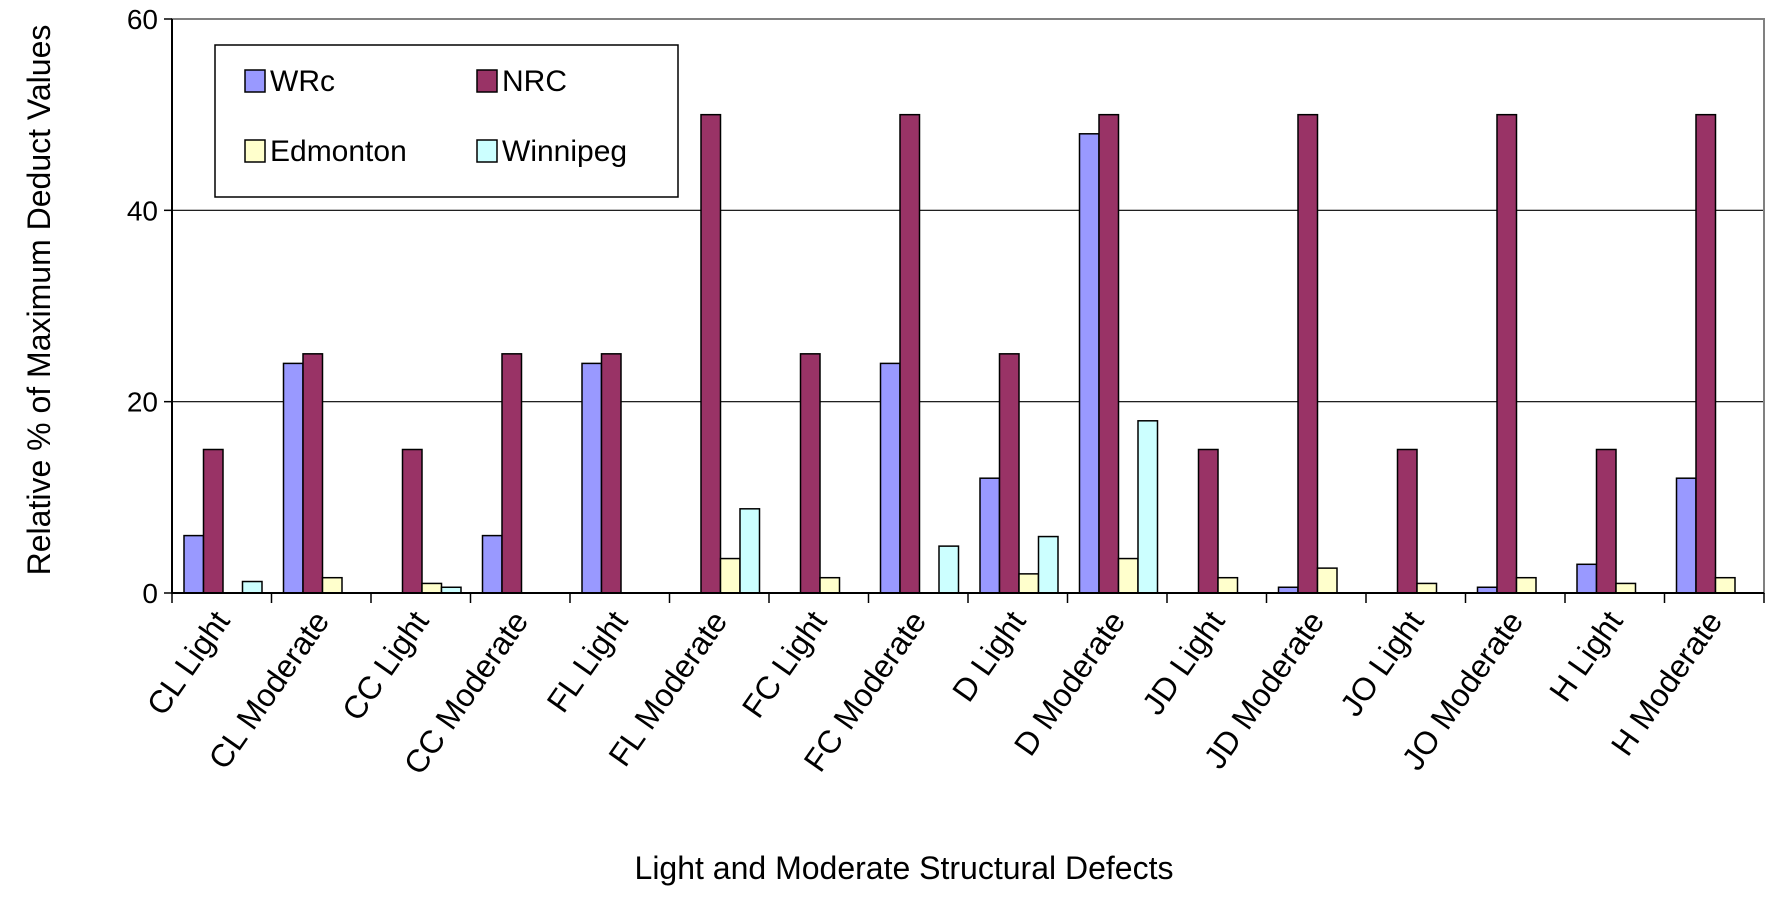  Describe the element at coordinates (338, 151) in the screenshot. I see `legend-label-edmonton: Edmonton` at that location.